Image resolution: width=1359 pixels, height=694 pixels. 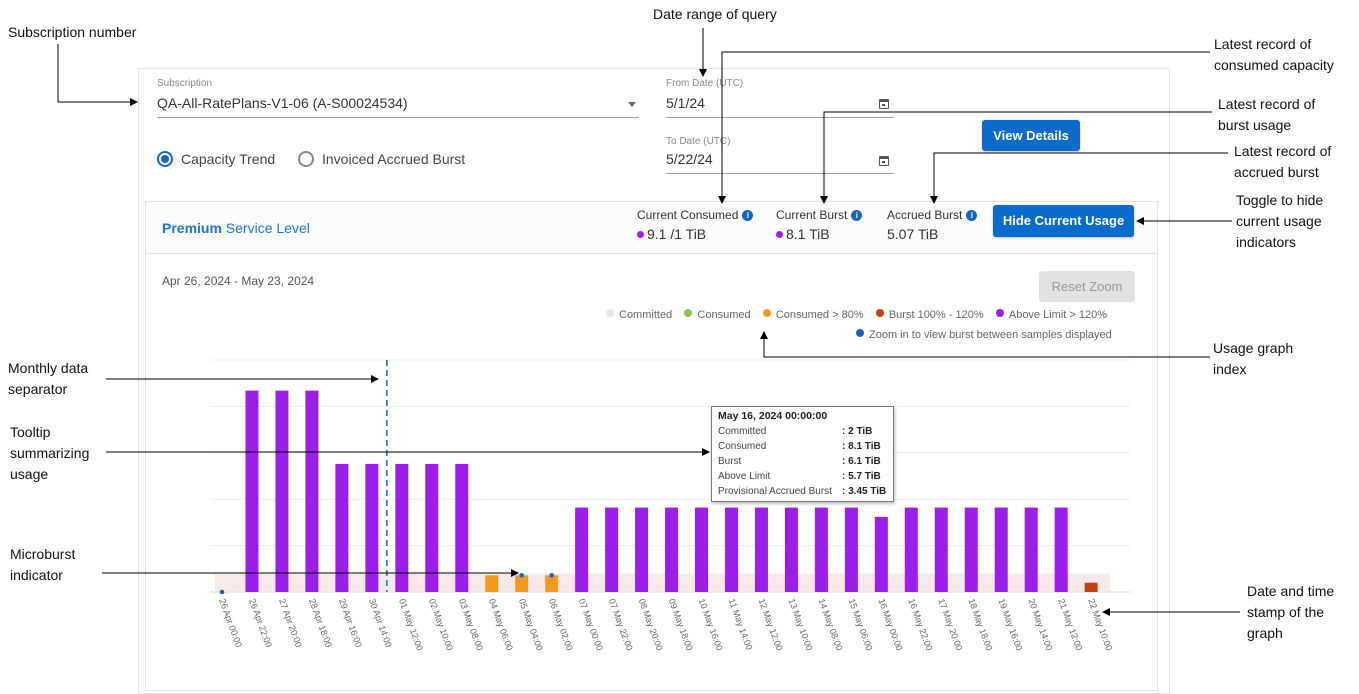 I want to click on callout-latest-consumed-l2: consumed capacity, so click(x=1274, y=65).